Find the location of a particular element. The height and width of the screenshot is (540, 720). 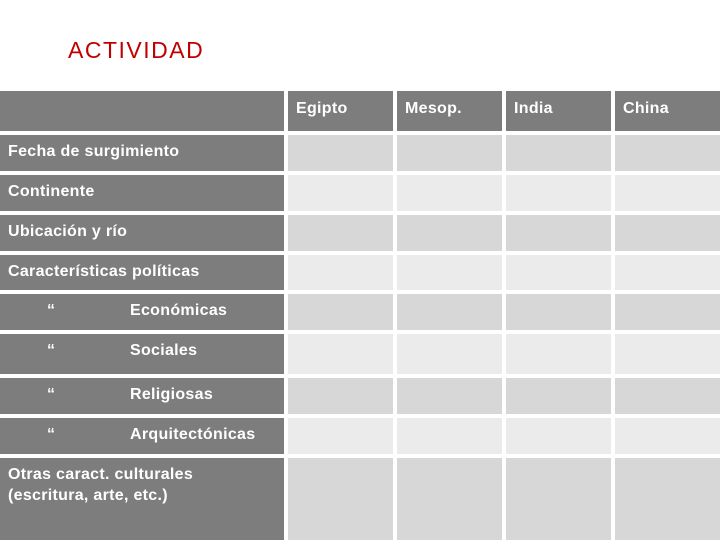

row-label-text: Arquitectónicas is located at coordinates (193, 434).